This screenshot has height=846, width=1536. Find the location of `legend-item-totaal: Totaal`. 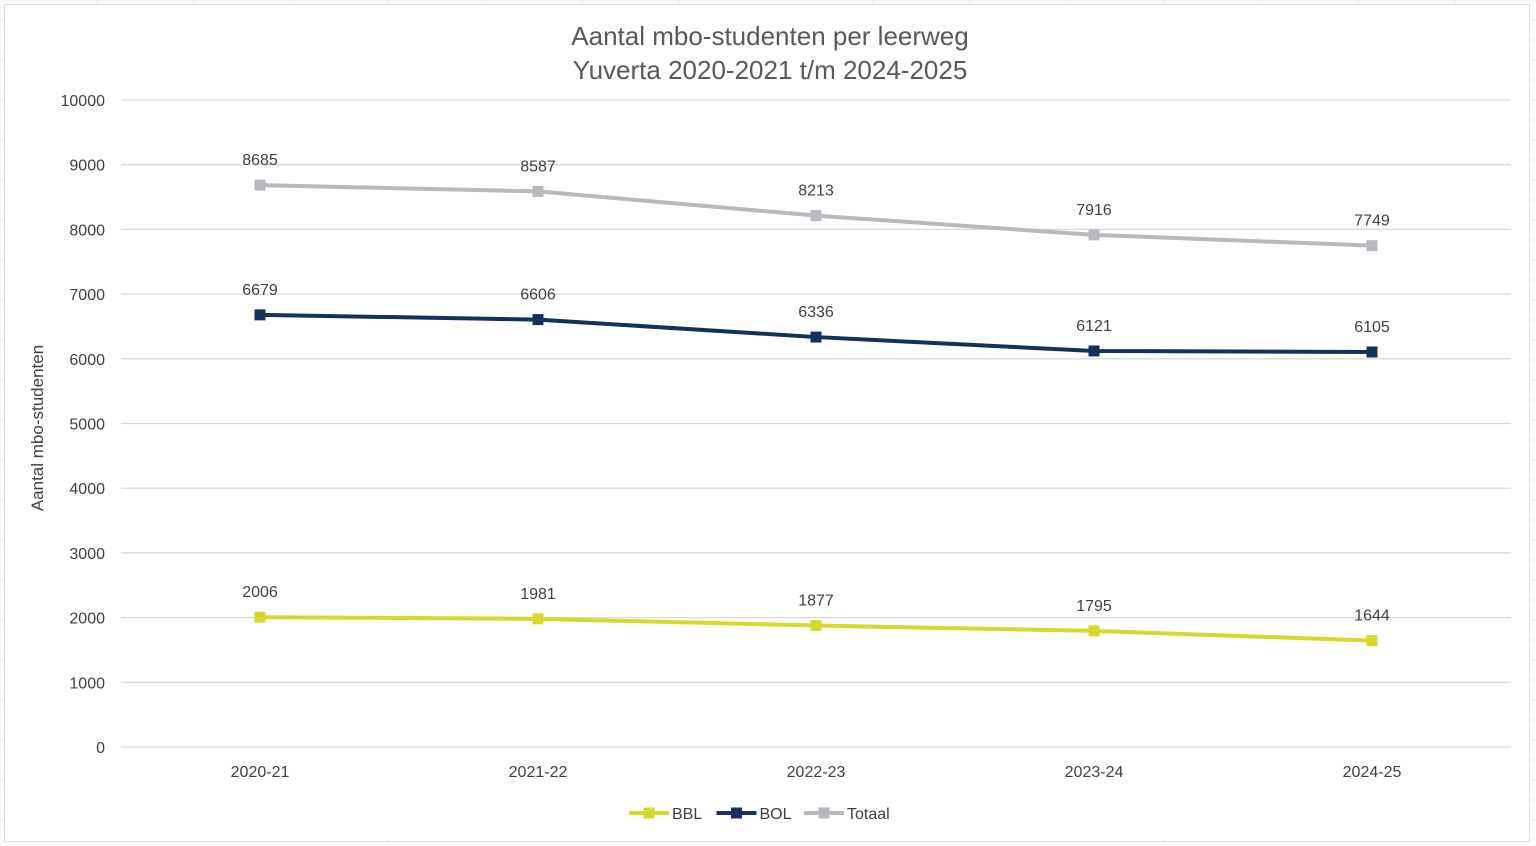

legend-item-totaal: Totaal is located at coordinates (847, 814).